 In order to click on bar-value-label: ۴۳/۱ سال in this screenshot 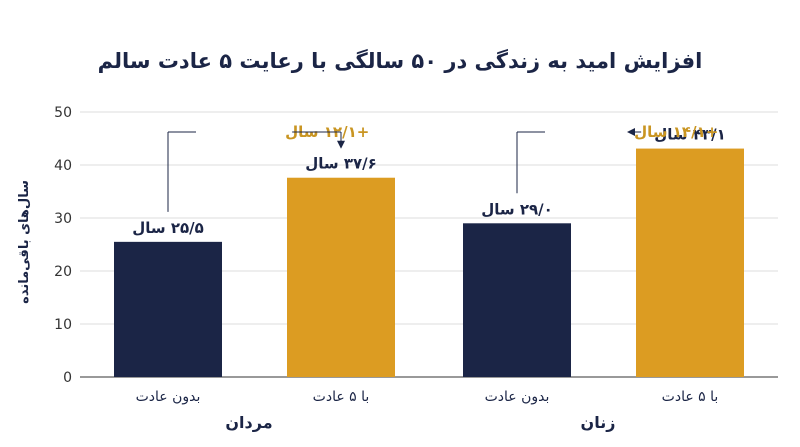, I will do `click(690, 135)`.